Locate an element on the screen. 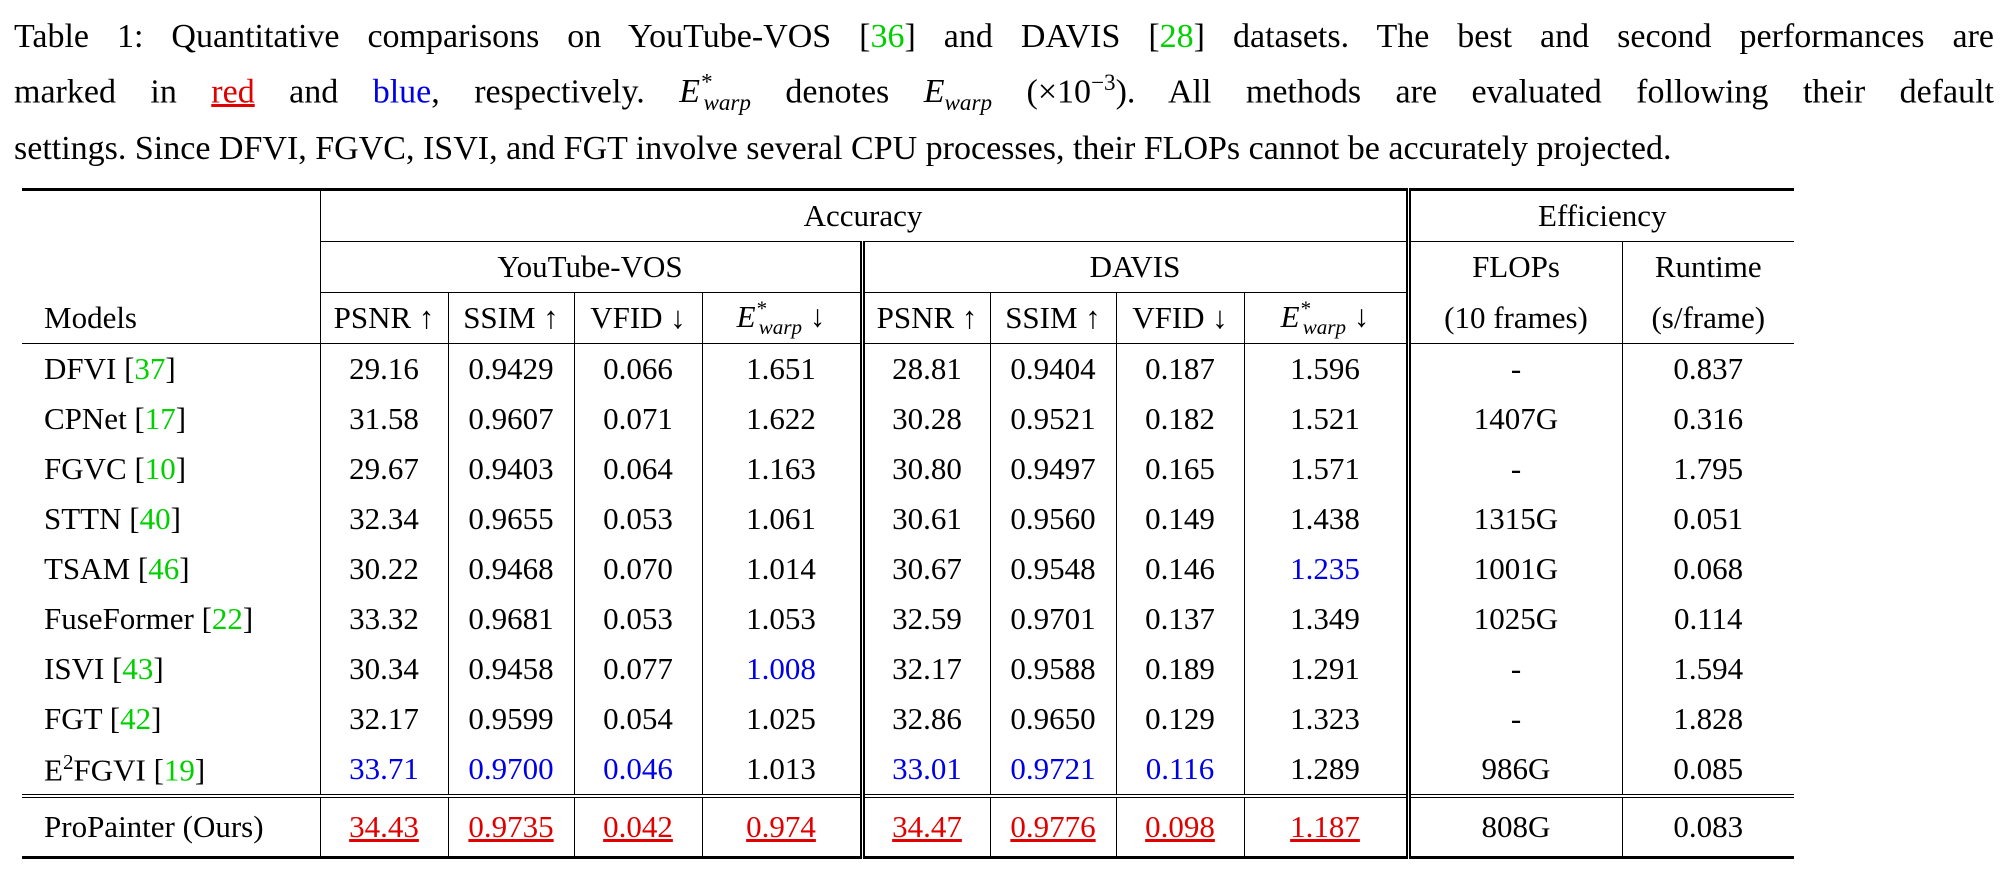  model-name: DFVI [37] is located at coordinates (110, 368).